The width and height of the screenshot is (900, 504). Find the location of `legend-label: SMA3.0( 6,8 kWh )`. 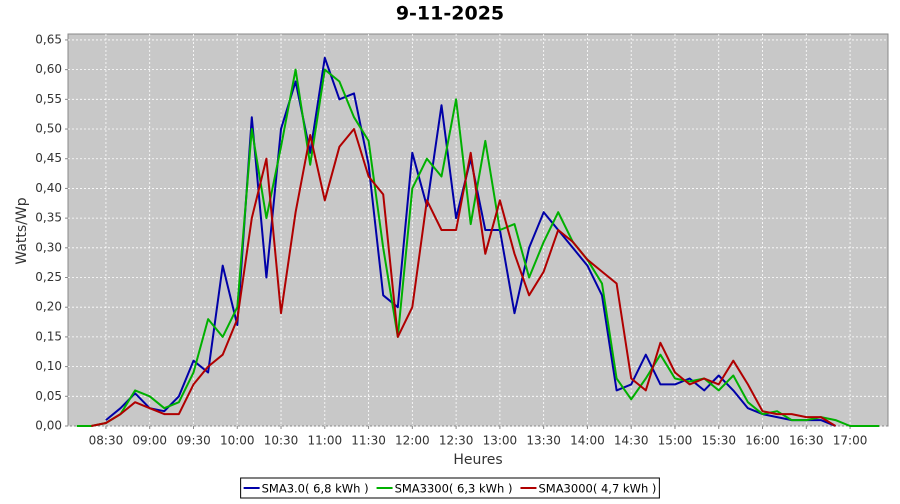

legend-label: SMA3.0( 6,8 kWh ) is located at coordinates (315, 489).